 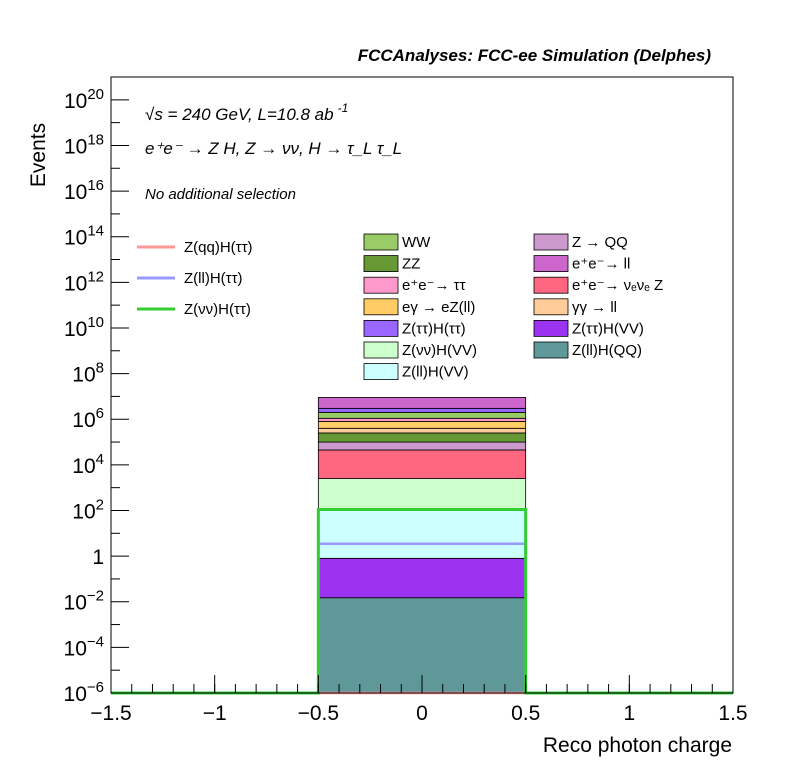 What do you see at coordinates (84, 281) in the screenshot?
I see `y-tick-label: 10¹²` at bounding box center [84, 281].